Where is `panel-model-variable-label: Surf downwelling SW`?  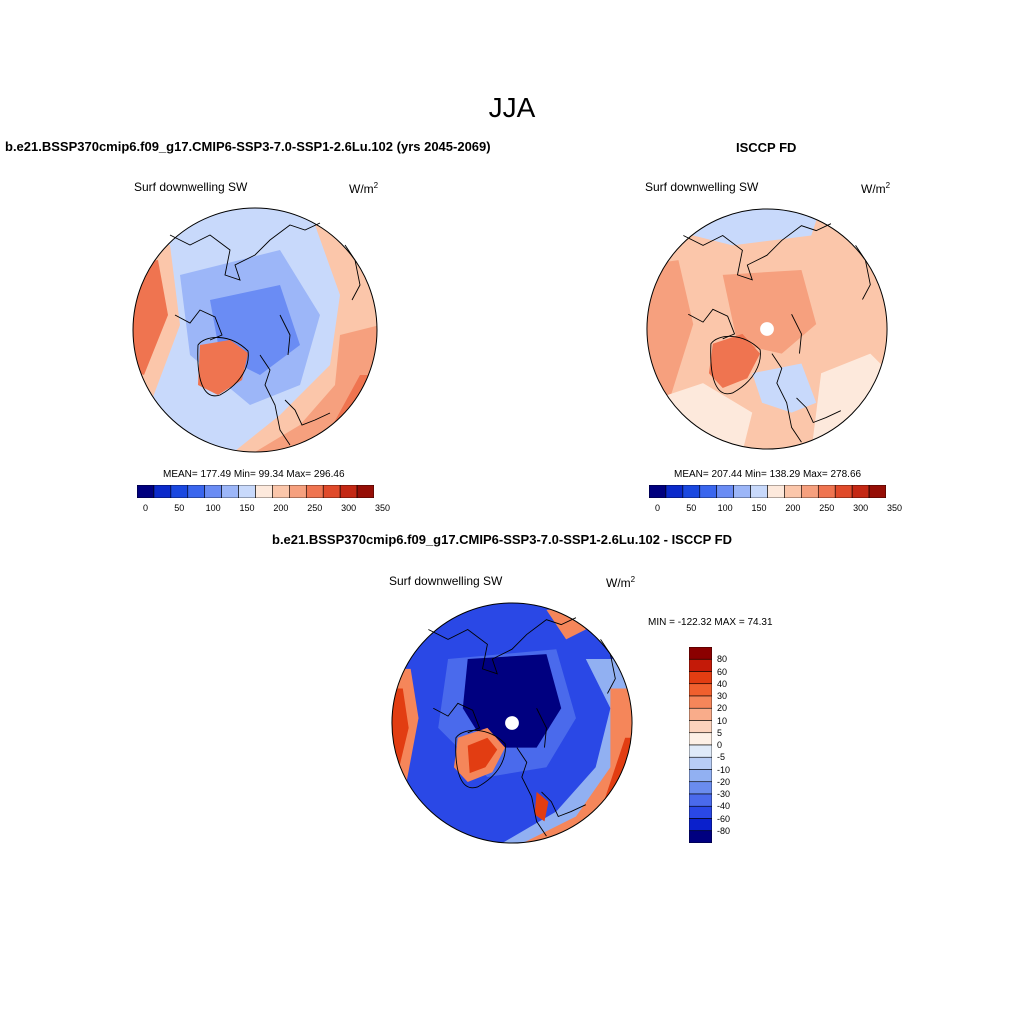
panel-model-variable-label: Surf downwelling SW is located at coordinates (191, 187).